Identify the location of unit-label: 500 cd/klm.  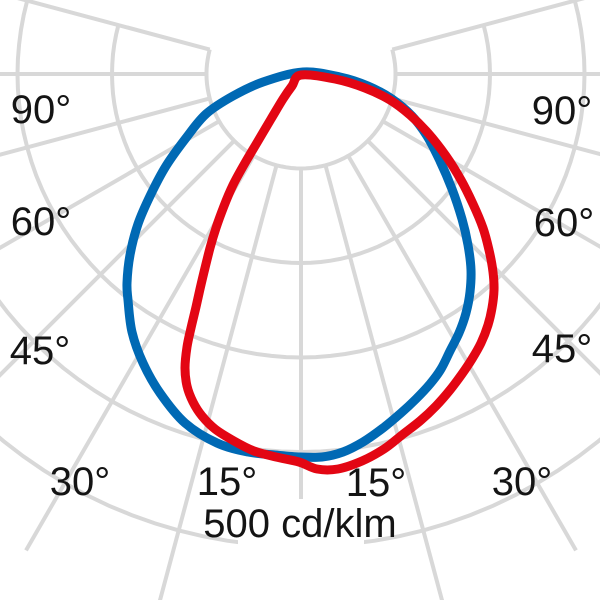
(299, 524).